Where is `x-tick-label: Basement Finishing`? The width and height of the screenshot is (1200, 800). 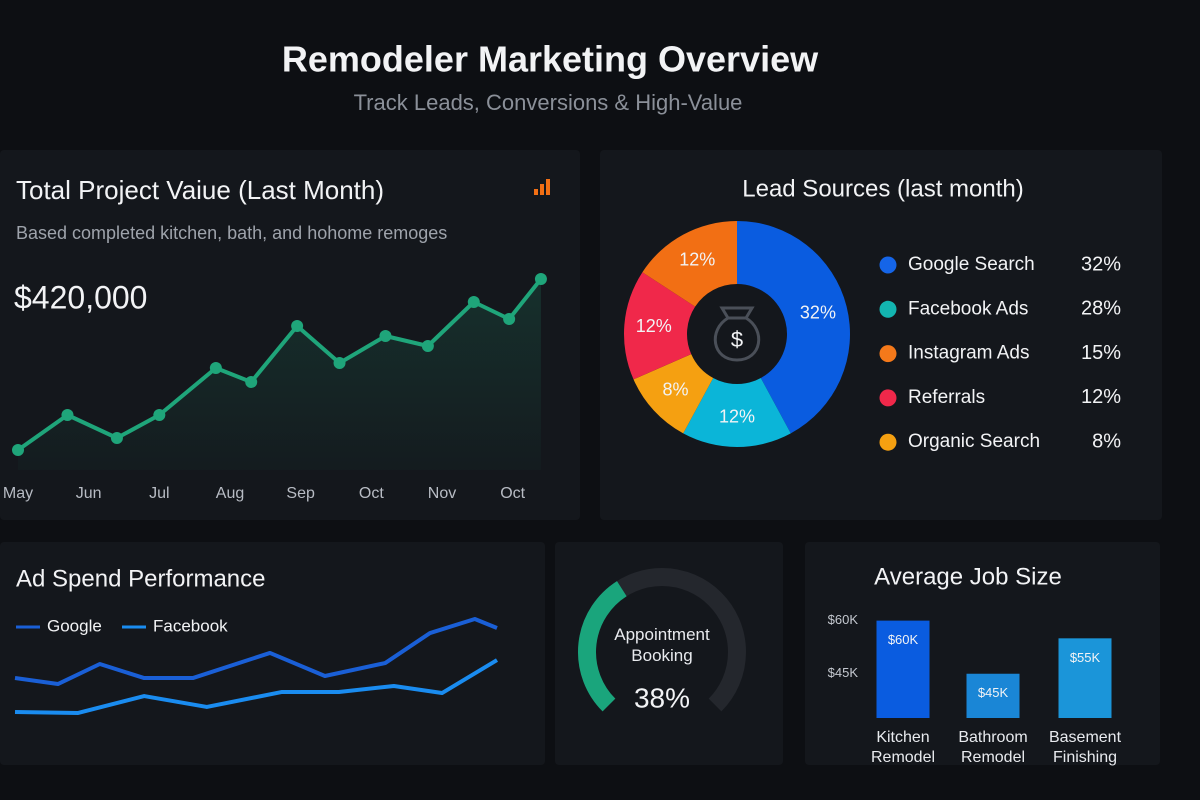
x-tick-label: Basement Finishing is located at coordinates (1085, 747).